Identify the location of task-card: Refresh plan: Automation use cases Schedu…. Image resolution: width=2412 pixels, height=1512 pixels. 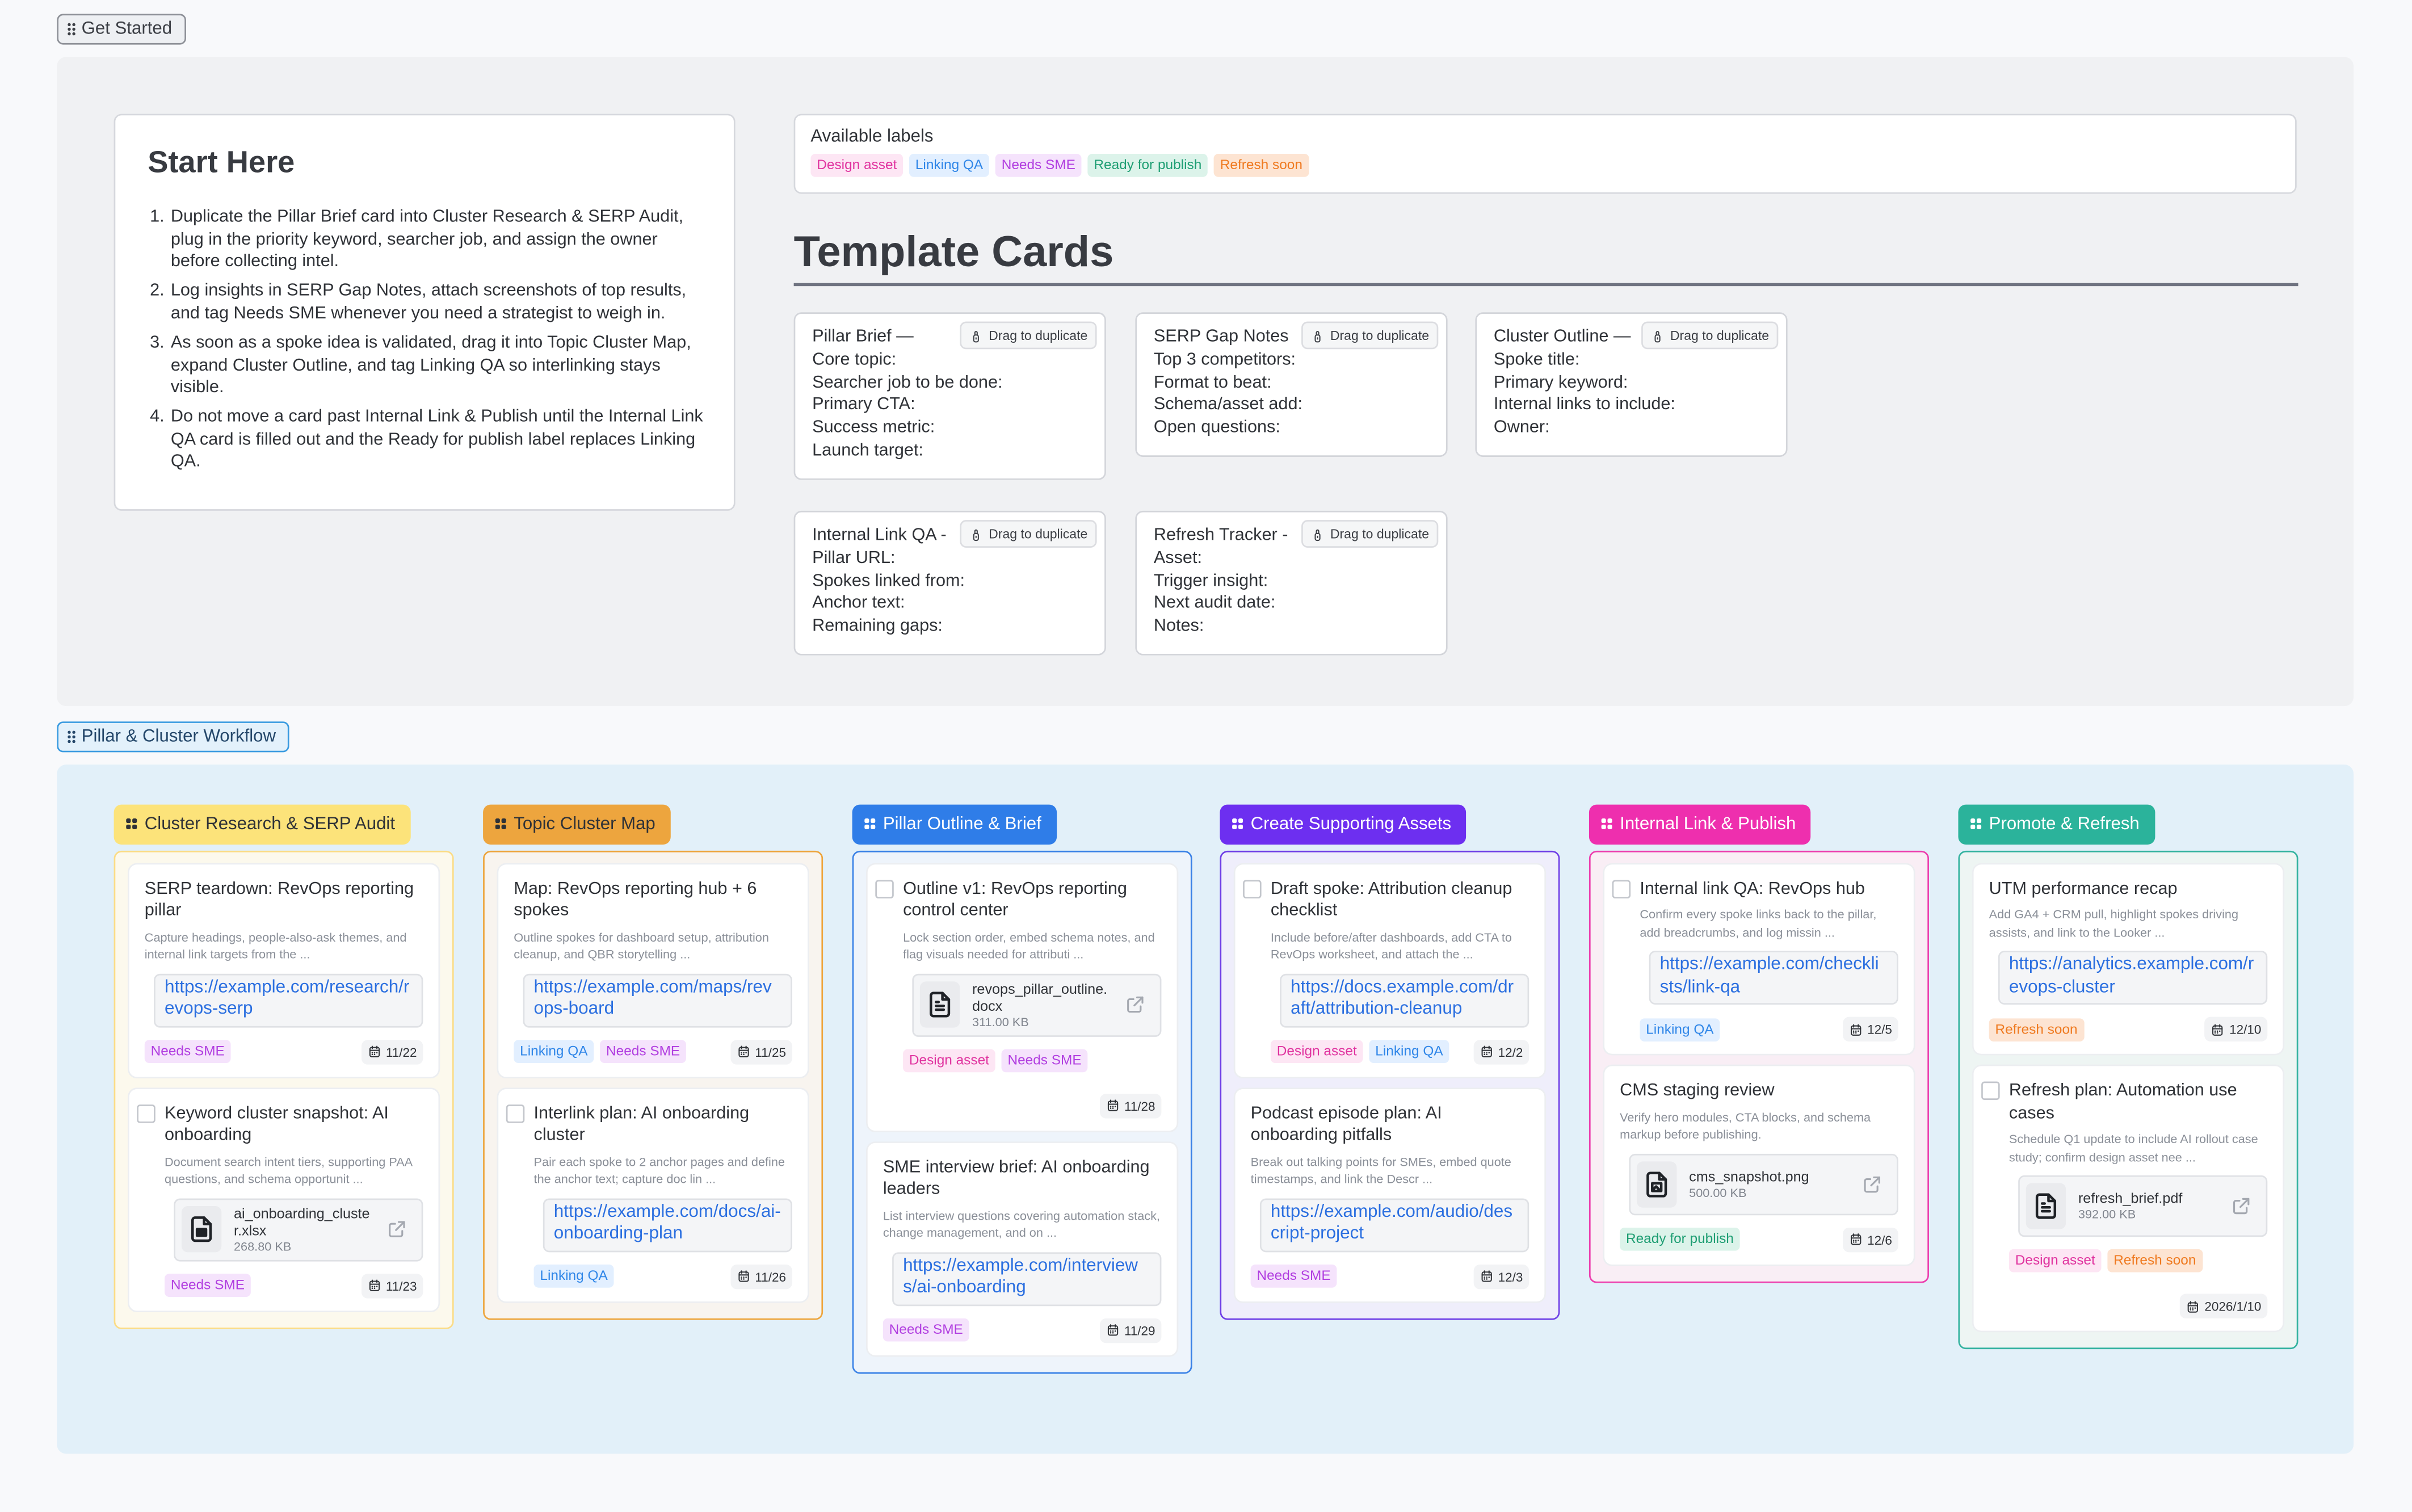
(2128, 1198).